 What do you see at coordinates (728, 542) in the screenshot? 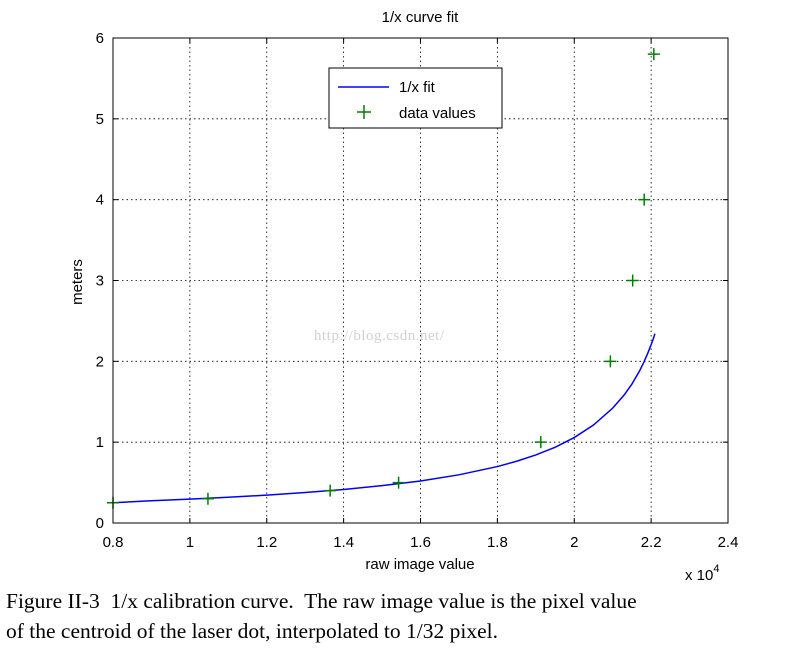
I see `x-tick-label: 2.4` at bounding box center [728, 542].